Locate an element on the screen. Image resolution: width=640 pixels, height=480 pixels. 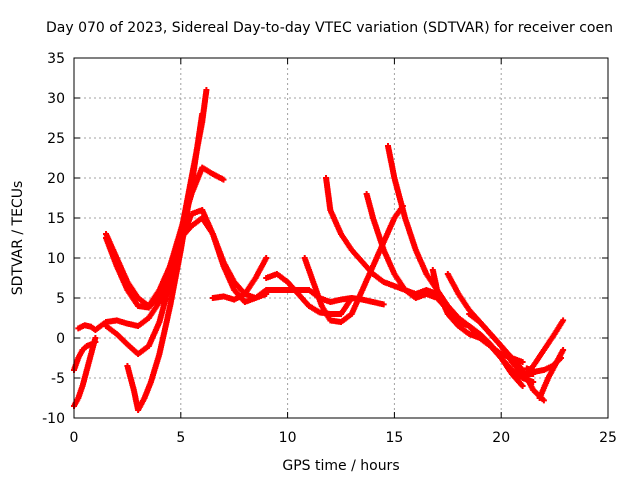
y-axis-label: SDTVAR / TECUs is located at coordinates (18, 238).